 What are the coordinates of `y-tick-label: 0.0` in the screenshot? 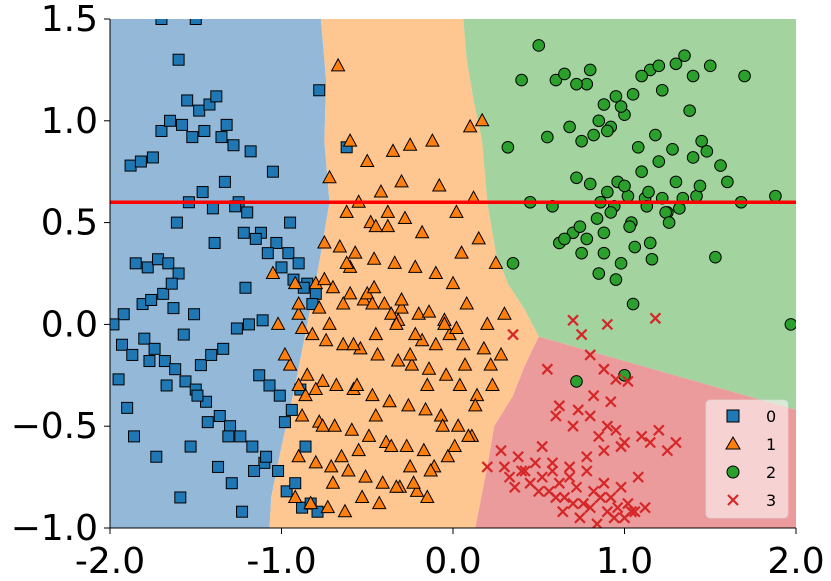 It's located at (69, 324).